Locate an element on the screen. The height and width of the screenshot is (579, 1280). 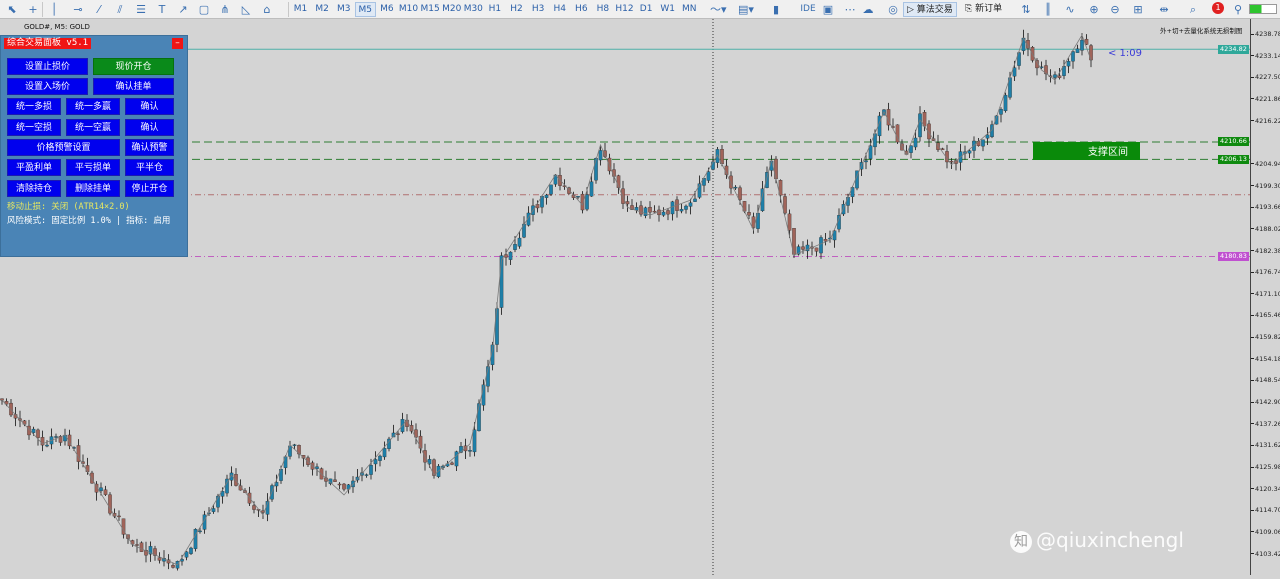
panel-button: 删除挂单 is located at coordinates (93, 188).